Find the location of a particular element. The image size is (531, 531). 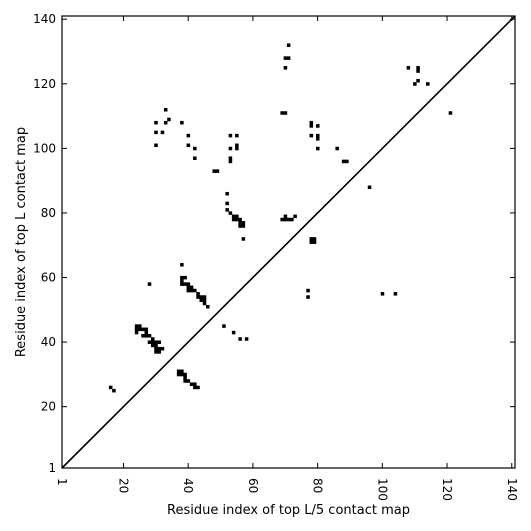

x-tick-label: 80 is located at coordinates (318, 485).